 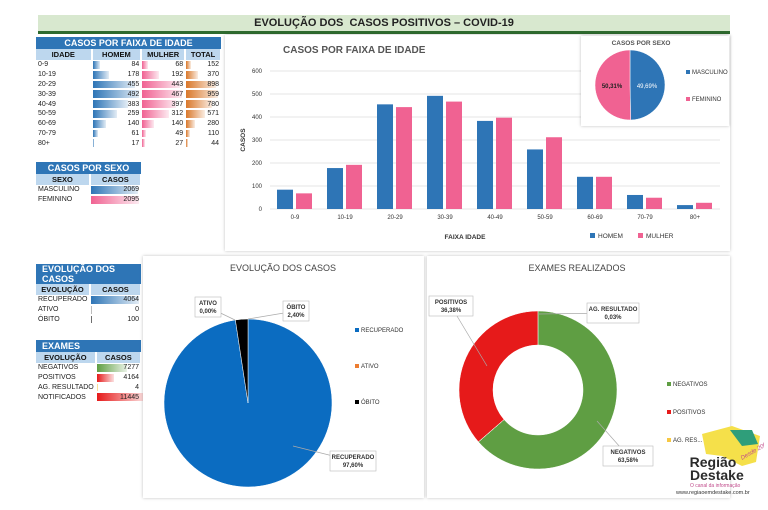 I want to click on x-axis-label: FAIXA IDADE, so click(x=466, y=237).